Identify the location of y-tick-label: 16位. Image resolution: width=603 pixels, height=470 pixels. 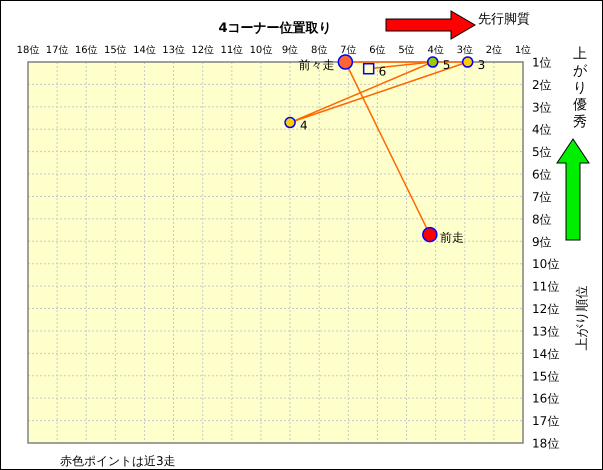
(546, 399).